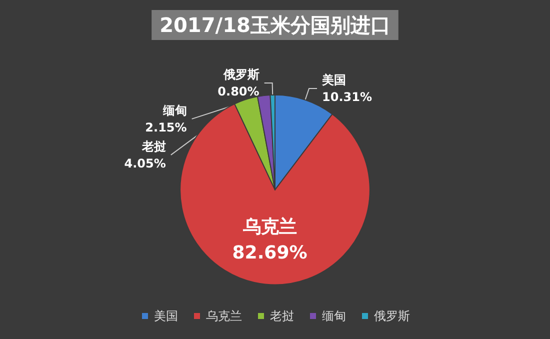 This screenshot has height=339, width=550. What do you see at coordinates (347, 97) in the screenshot?
I see `data-label: 10.31%` at bounding box center [347, 97].